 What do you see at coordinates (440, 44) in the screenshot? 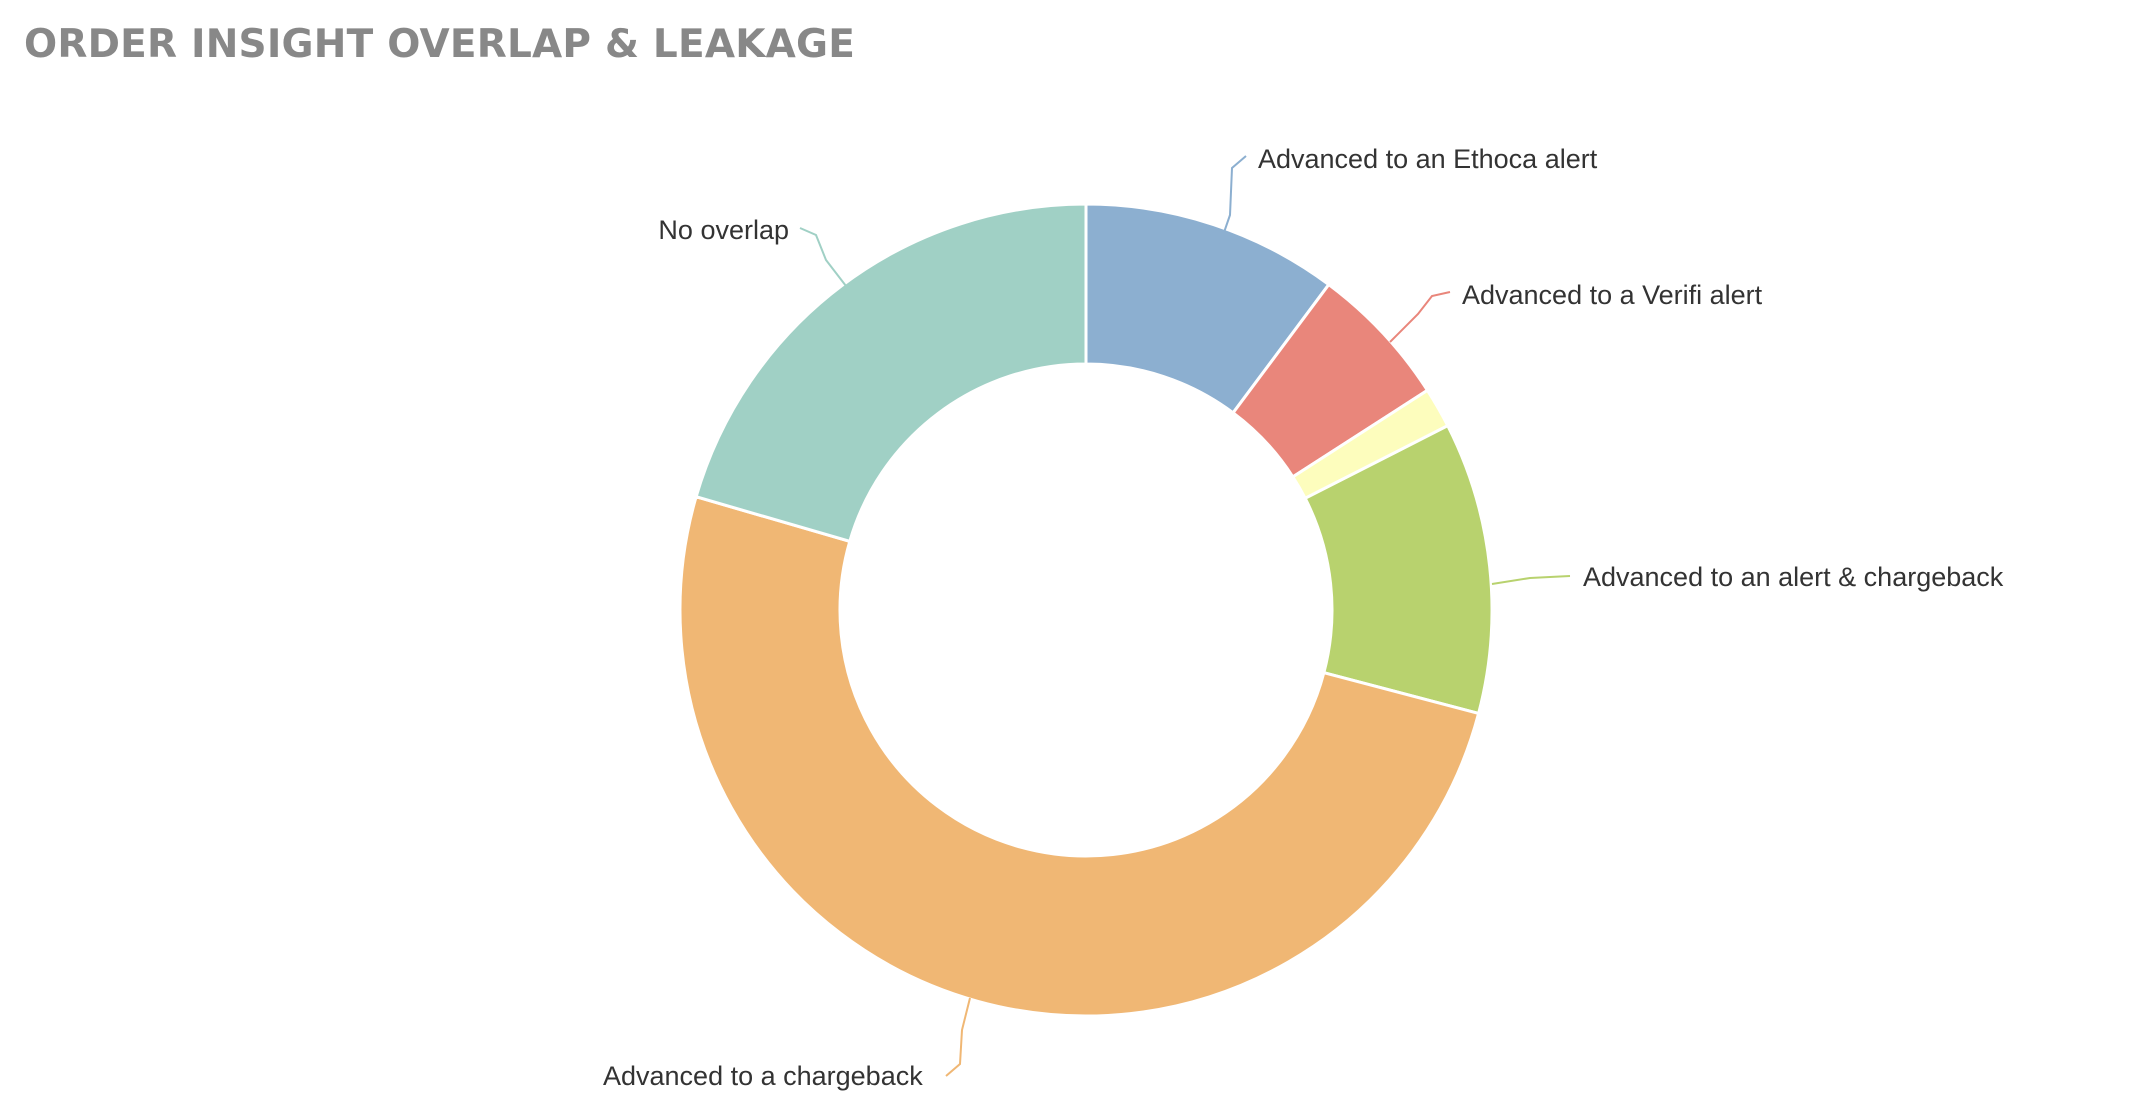
I see `chart-title: ORDER INSIGHT OVERLAP & LEAKAGE` at bounding box center [440, 44].